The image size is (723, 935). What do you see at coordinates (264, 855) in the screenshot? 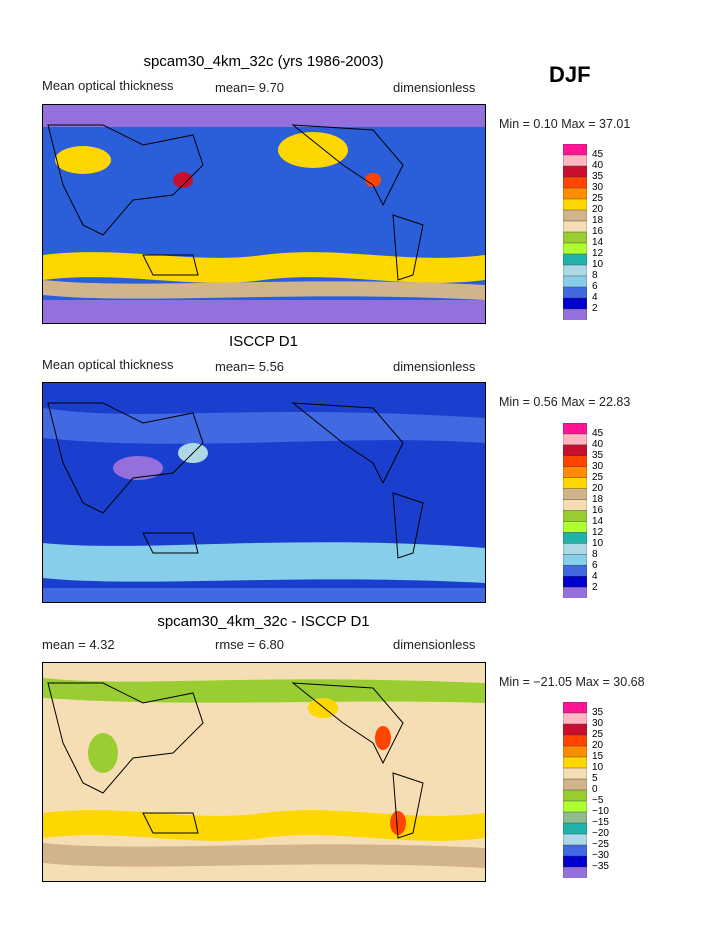
I see `southern-tan-band` at bounding box center [264, 855].